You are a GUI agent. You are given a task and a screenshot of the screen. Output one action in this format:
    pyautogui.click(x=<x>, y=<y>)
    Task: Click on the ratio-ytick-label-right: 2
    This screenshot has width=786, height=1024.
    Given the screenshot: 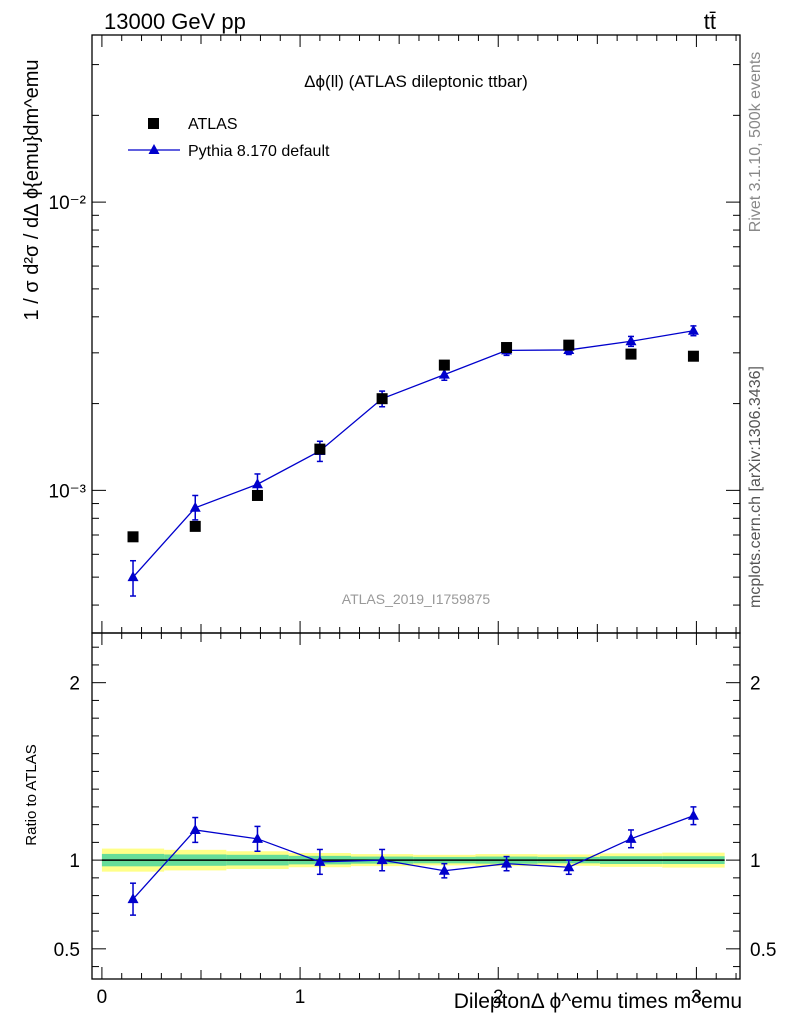 What is the action you would take?
    pyautogui.click(x=755, y=684)
    